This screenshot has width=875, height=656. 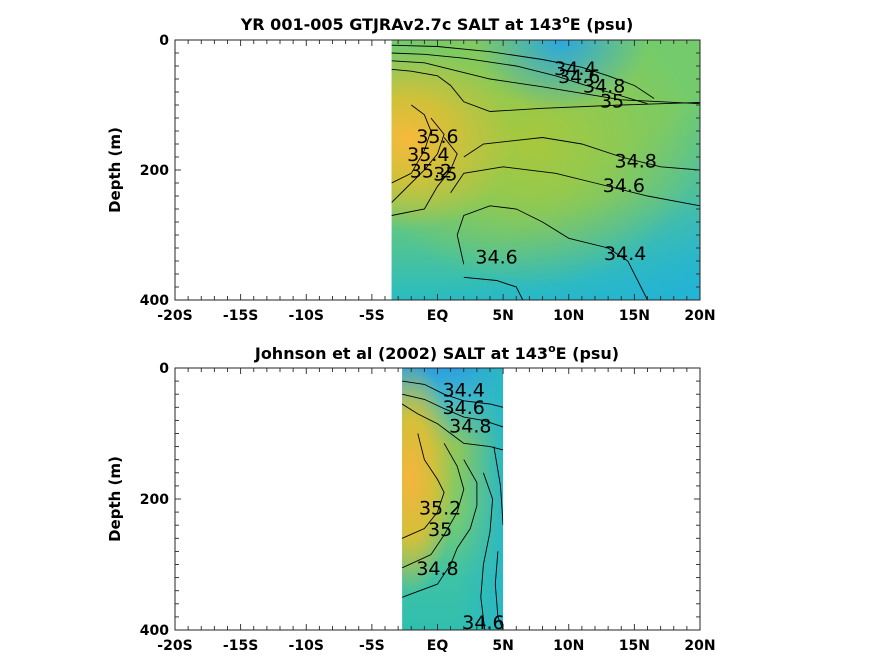 I want to click on salinity-field-high-layer, so click(x=453, y=499).